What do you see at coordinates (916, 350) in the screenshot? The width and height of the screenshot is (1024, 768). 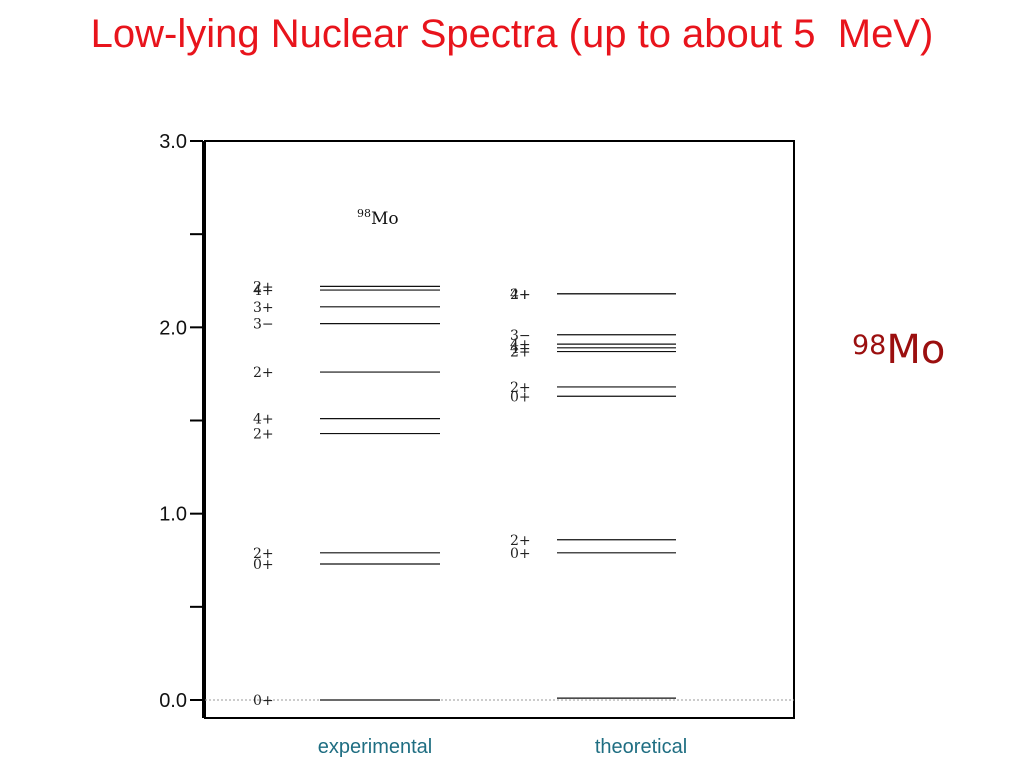 I see `nucleus-symbol: Mo` at bounding box center [916, 350].